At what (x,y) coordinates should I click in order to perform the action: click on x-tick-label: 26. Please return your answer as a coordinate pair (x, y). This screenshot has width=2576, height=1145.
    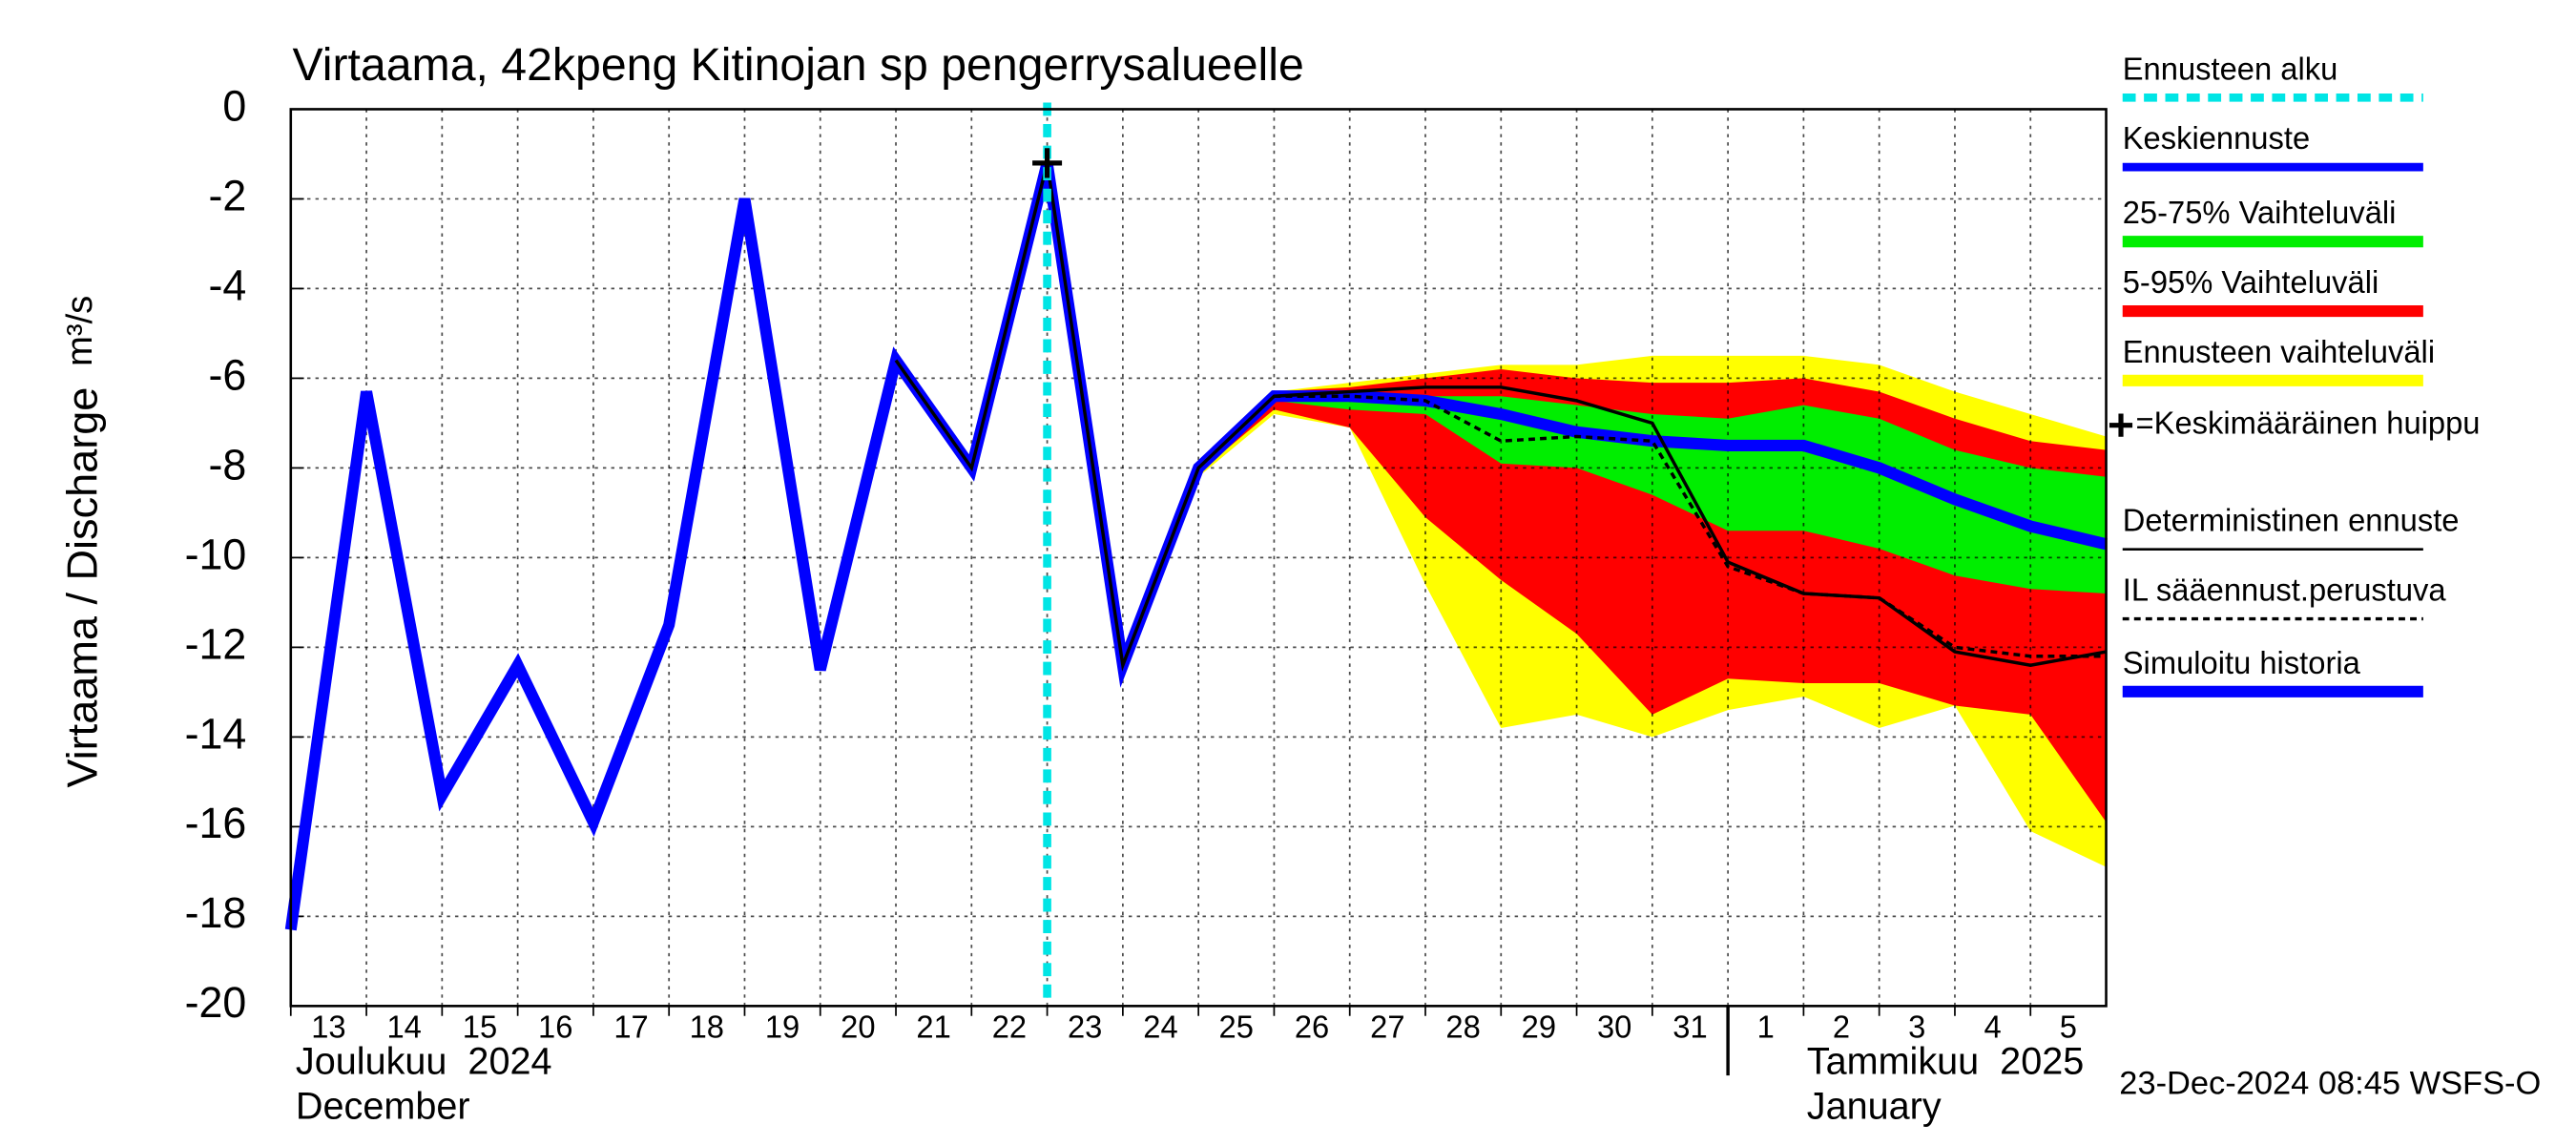
    Looking at the image, I should click on (1312, 1026).